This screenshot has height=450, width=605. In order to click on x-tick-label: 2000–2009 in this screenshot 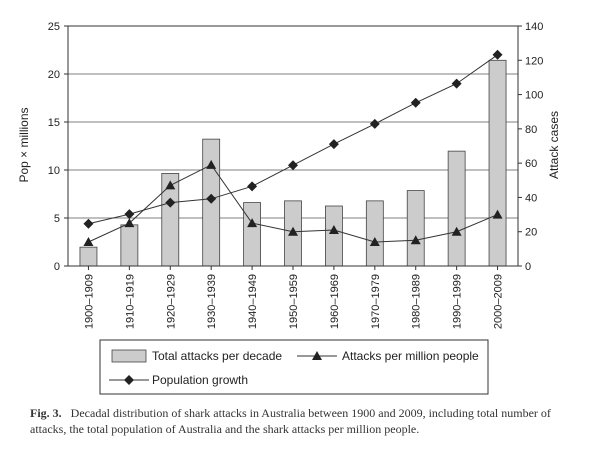, I will do `click(499, 301)`.